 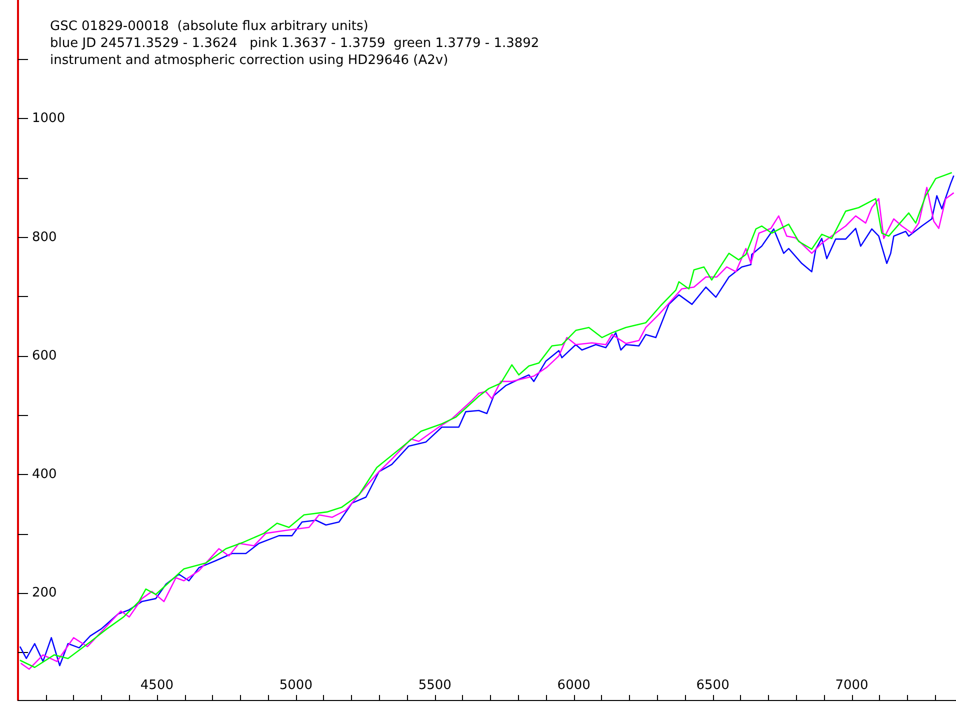 I want to click on x-tick-label: 5500, so click(x=435, y=685).